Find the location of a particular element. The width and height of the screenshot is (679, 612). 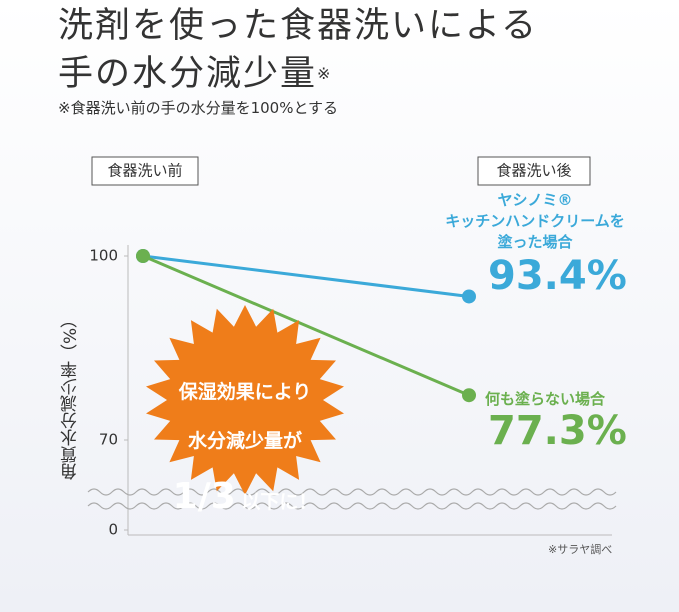

lines is located at coordinates (306, 326).